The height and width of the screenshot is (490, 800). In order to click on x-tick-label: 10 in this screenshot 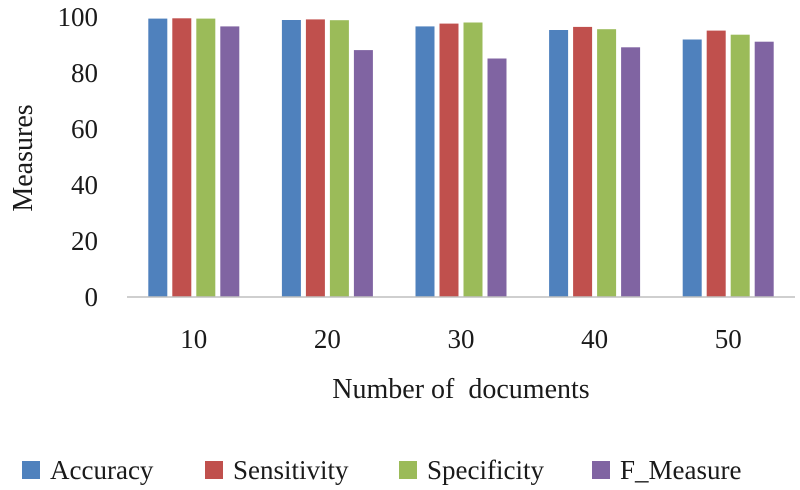, I will do `click(193, 339)`.